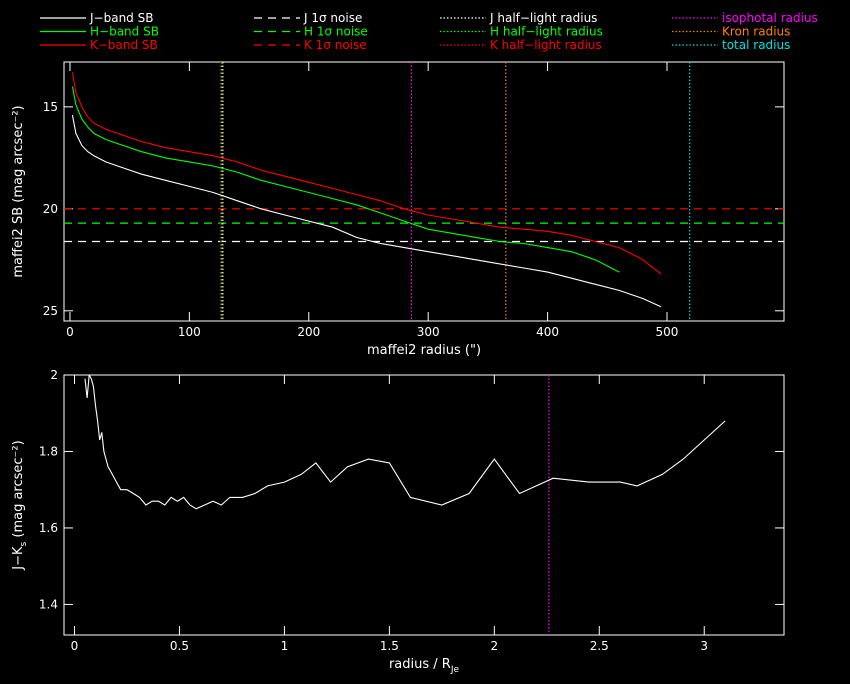 The image size is (850, 684). I want to click on legend-label-j-1-noise: J 1σ noise, so click(332, 18).